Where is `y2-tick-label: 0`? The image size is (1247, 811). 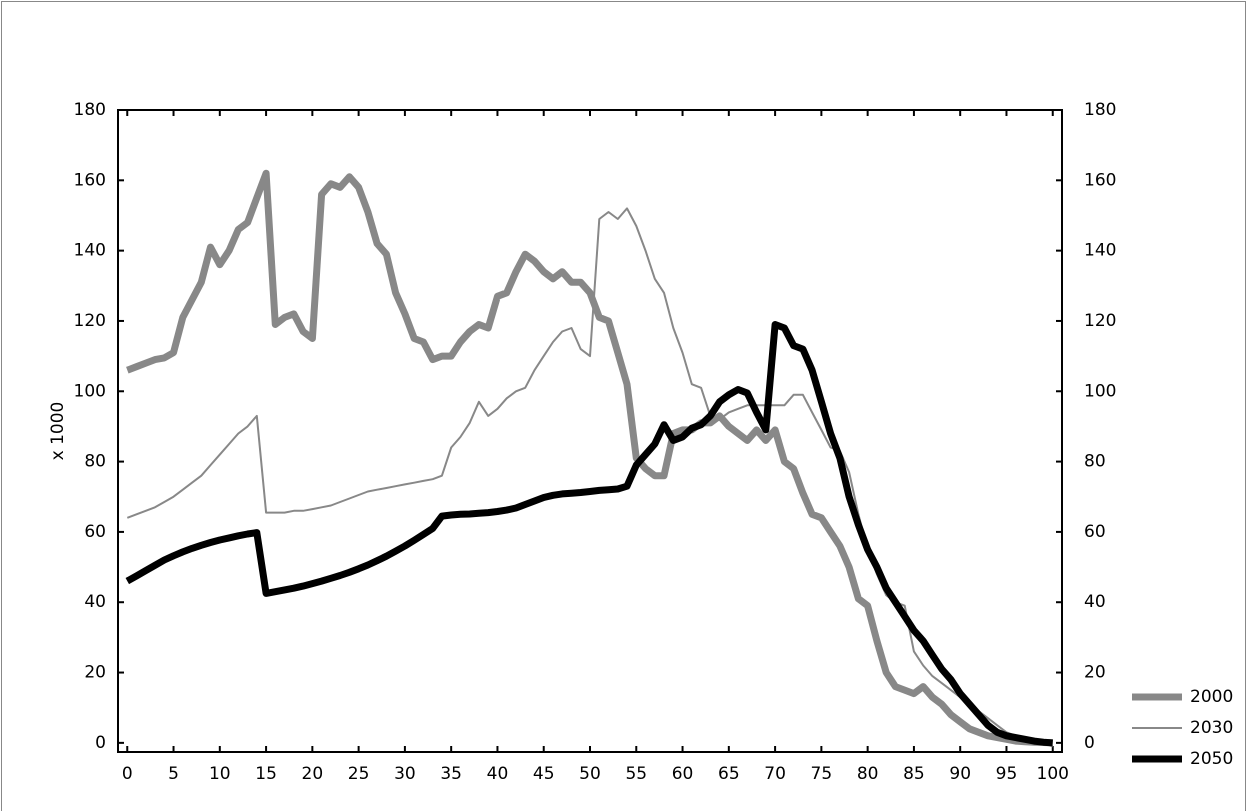 y2-tick-label: 0 is located at coordinates (1089, 743).